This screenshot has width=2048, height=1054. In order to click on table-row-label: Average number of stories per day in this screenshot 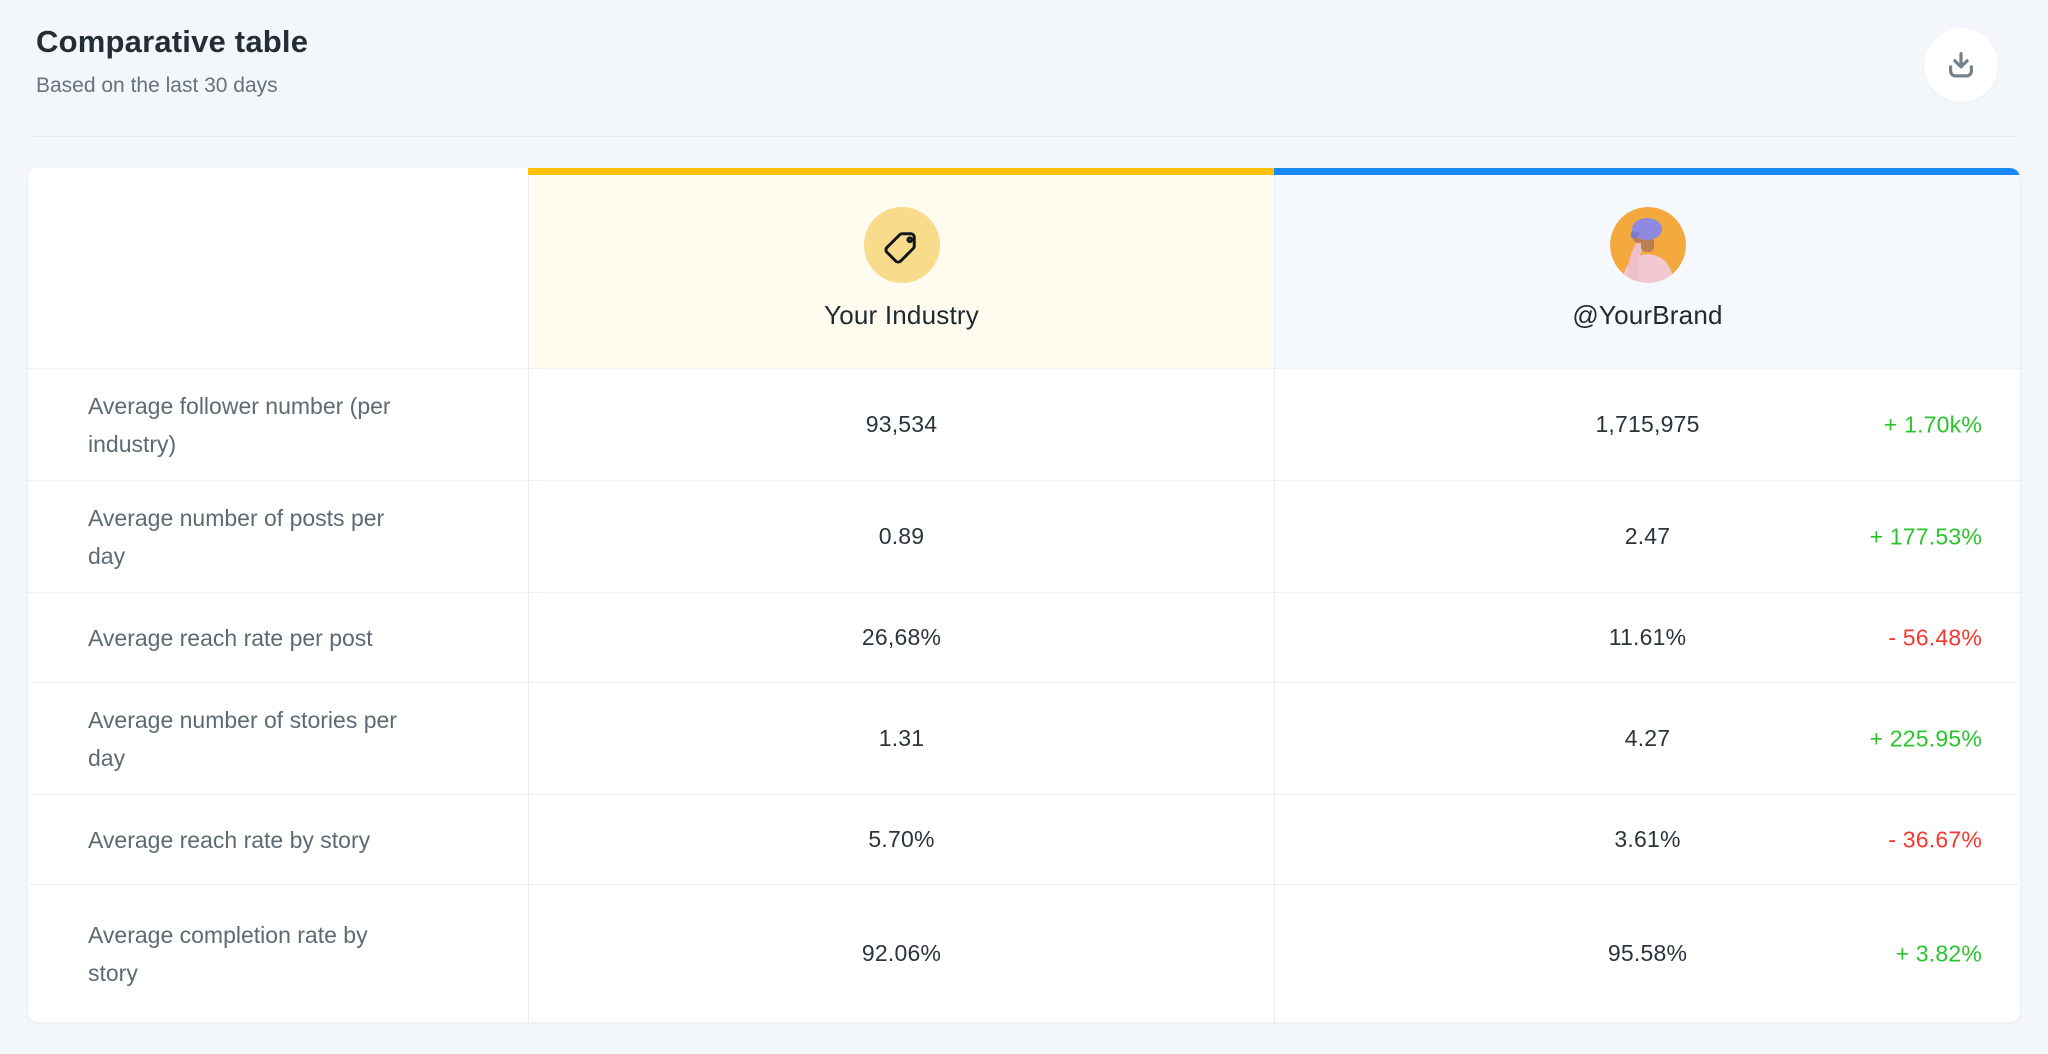, I will do `click(278, 738)`.